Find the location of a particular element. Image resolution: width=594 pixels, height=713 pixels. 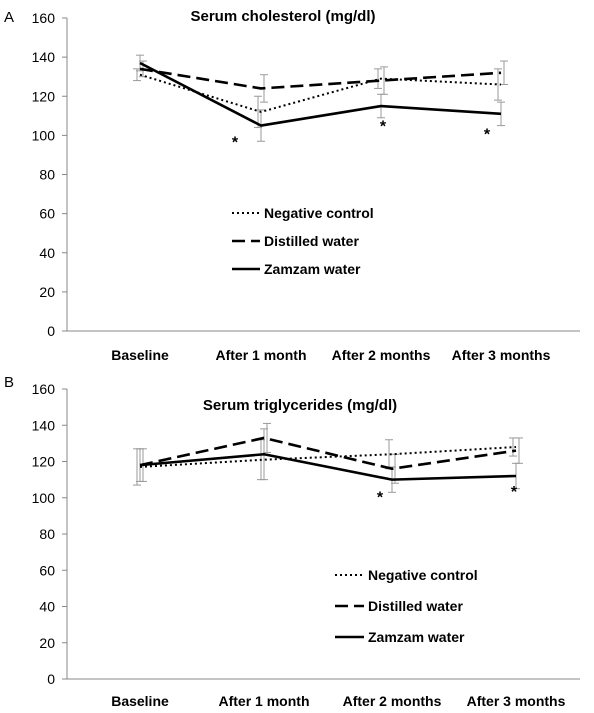

chart-title: Serum cholesterol (mg/dl) is located at coordinates (282, 16).